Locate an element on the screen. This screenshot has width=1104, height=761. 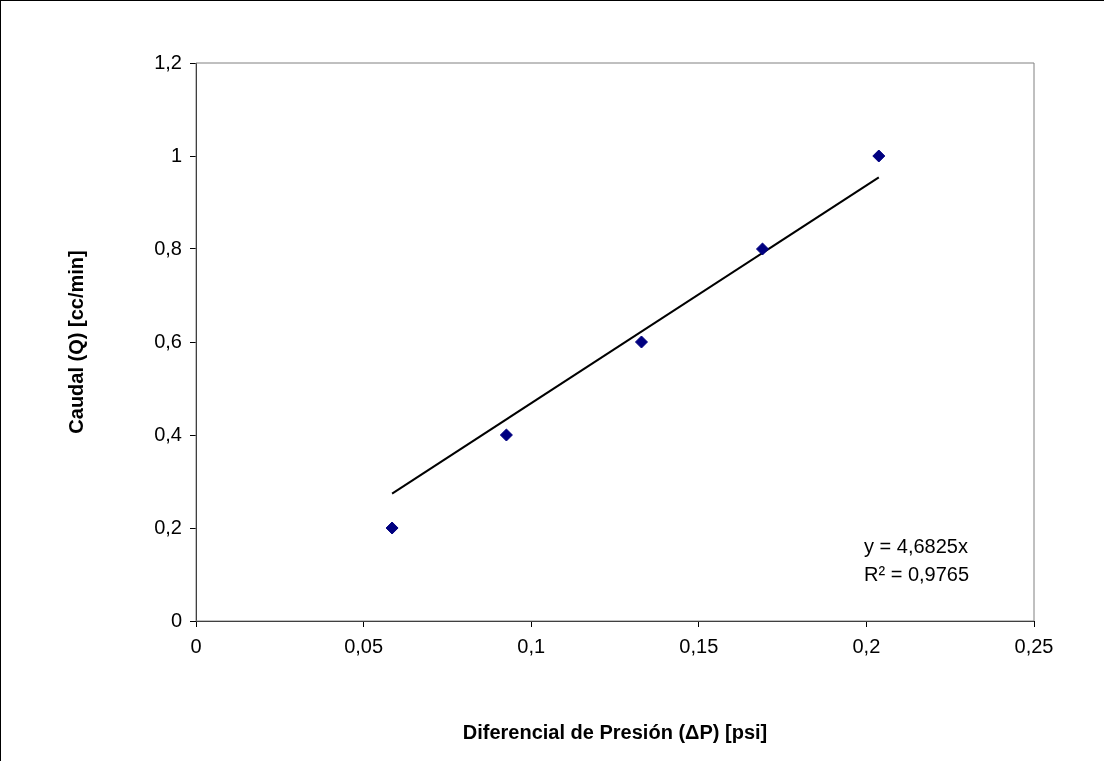
y-tick-label: 1,2 is located at coordinates (168, 61).